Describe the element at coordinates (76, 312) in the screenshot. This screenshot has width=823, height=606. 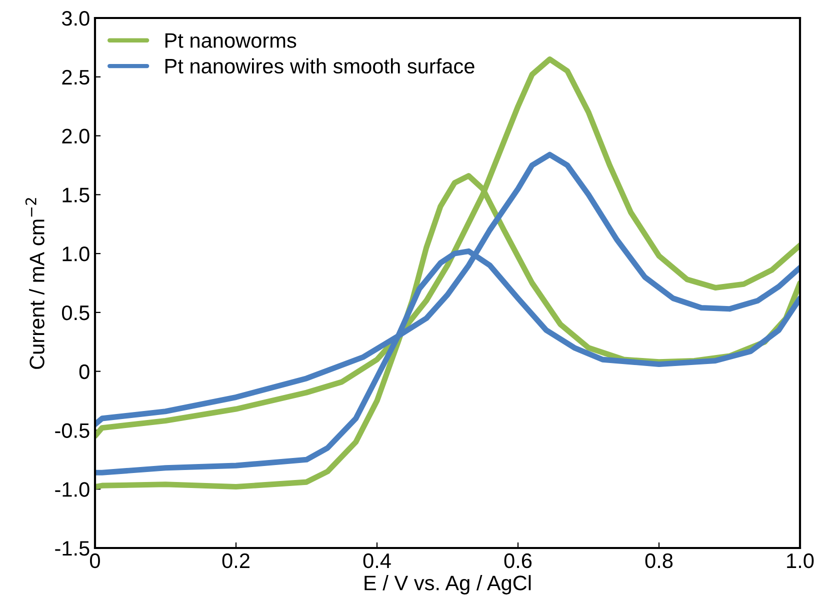
I see `y-tick-label: 0.5` at that location.